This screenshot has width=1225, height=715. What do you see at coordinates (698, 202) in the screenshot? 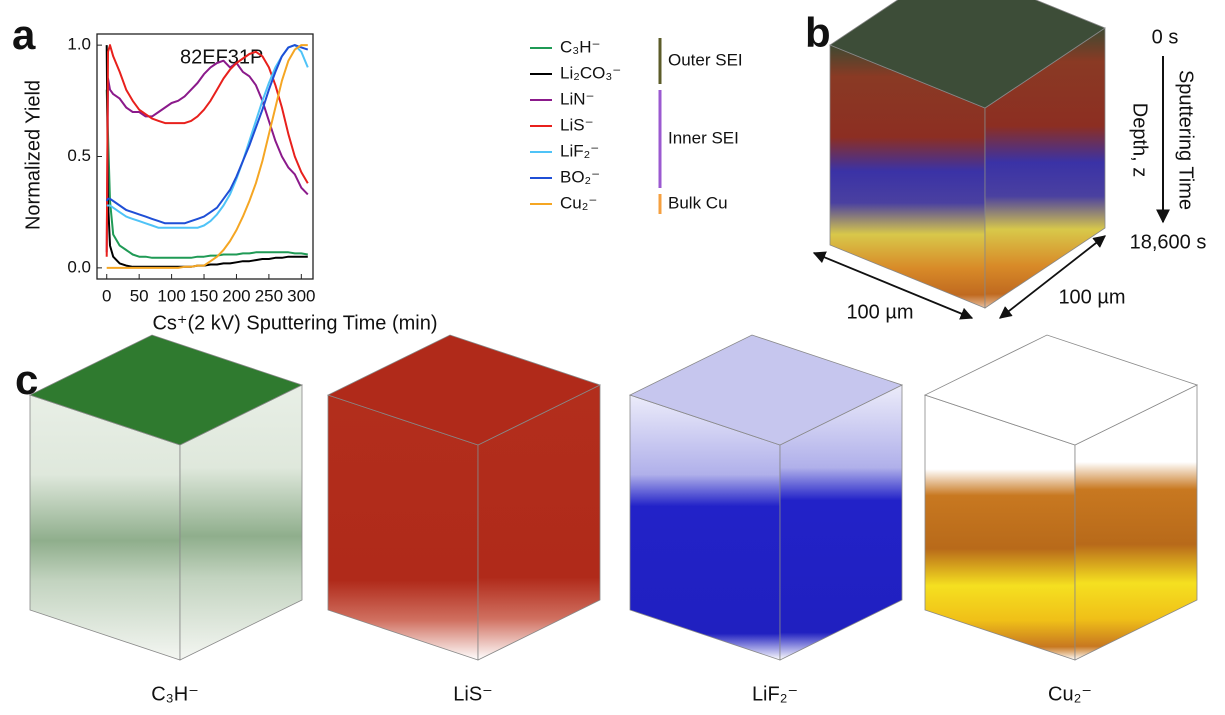
I see `legend-group-label: Bulk Cu` at bounding box center [698, 202].